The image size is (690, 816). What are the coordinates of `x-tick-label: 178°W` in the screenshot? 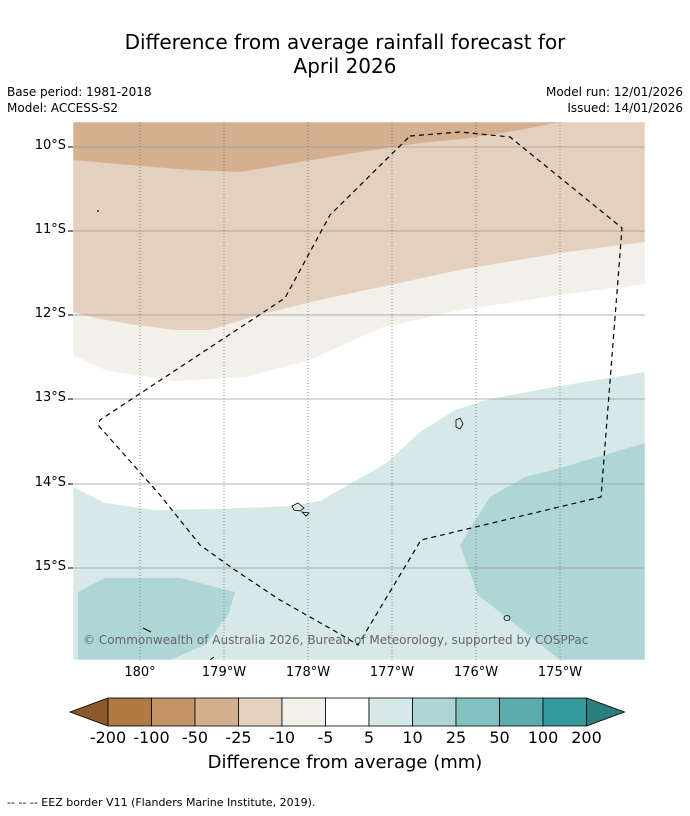 It's located at (308, 672).